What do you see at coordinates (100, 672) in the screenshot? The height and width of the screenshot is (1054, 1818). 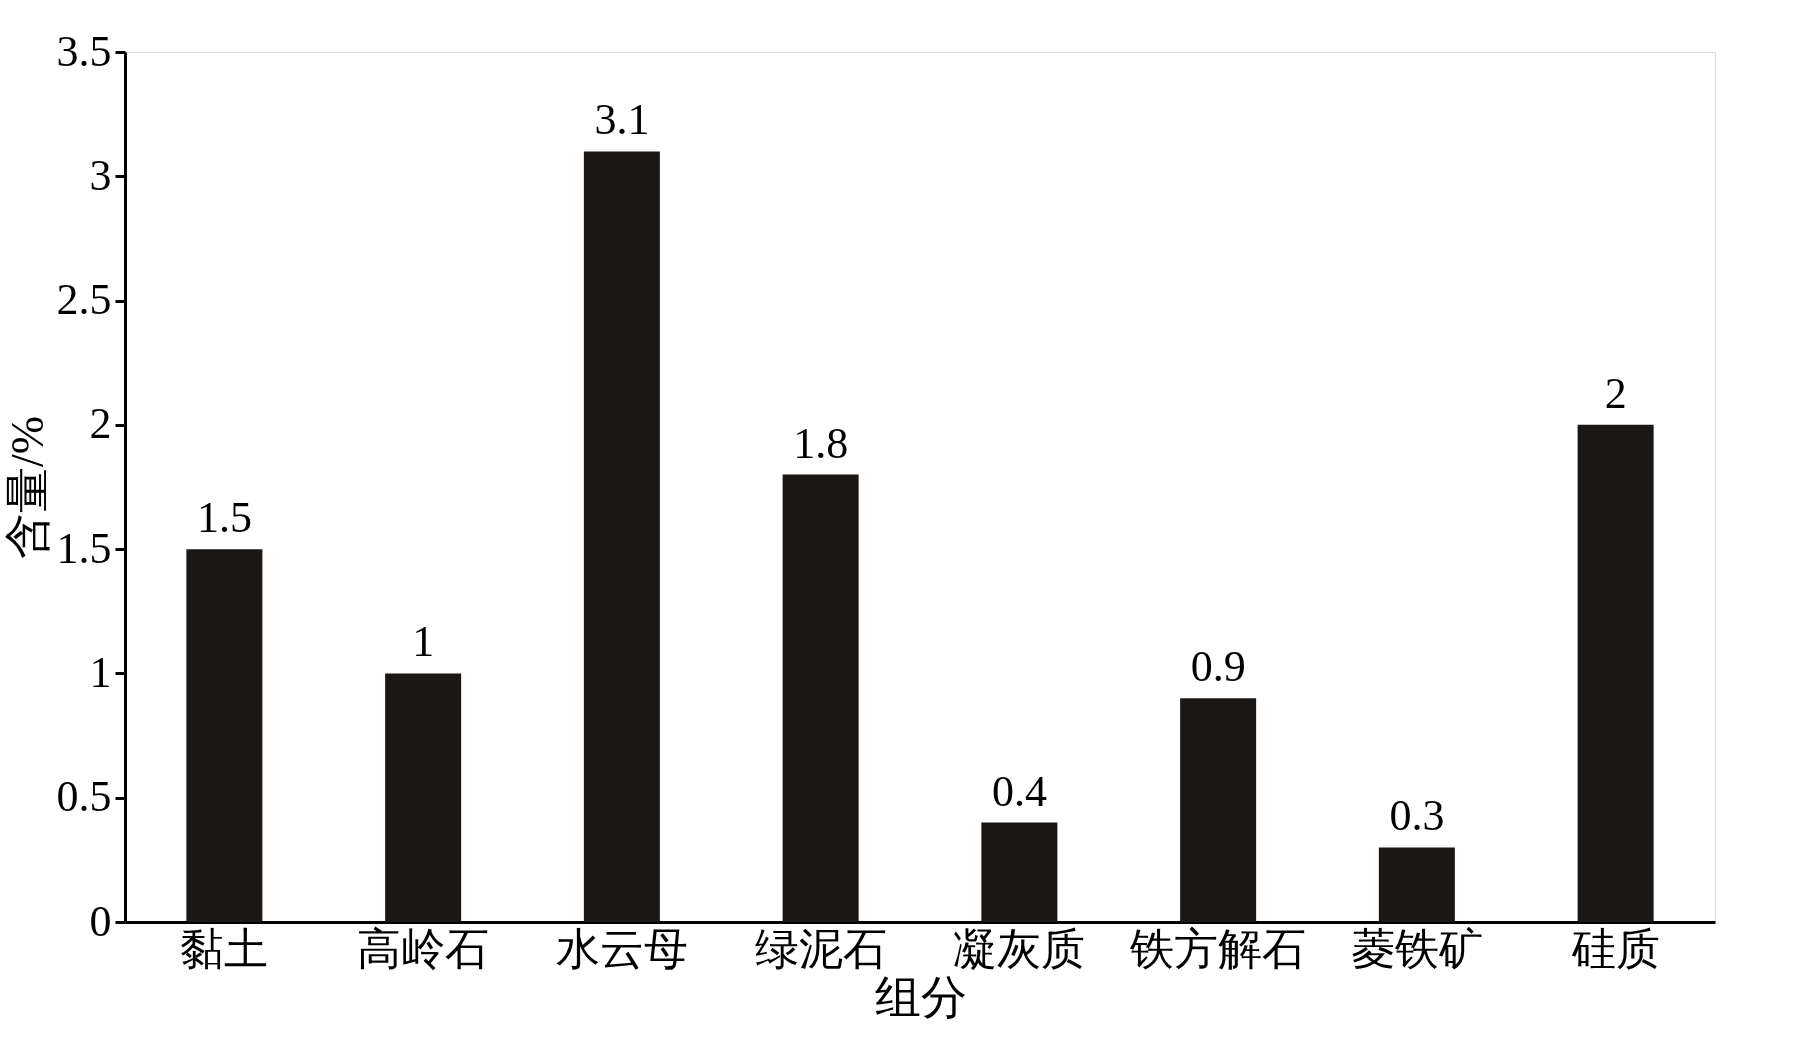 I see `y-tick-label: 1` at bounding box center [100, 672].